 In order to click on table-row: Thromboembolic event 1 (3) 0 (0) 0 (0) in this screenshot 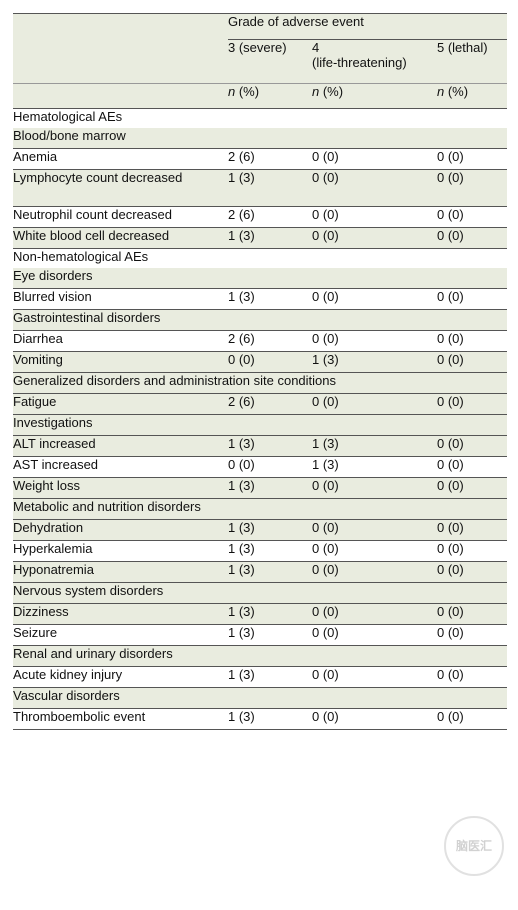, I will do `click(260, 719)`.